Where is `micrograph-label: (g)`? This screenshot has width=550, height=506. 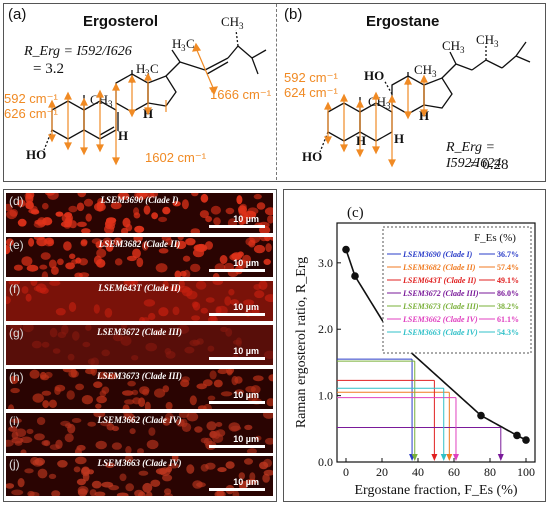 micrograph-label: (g) is located at coordinates (16, 333).